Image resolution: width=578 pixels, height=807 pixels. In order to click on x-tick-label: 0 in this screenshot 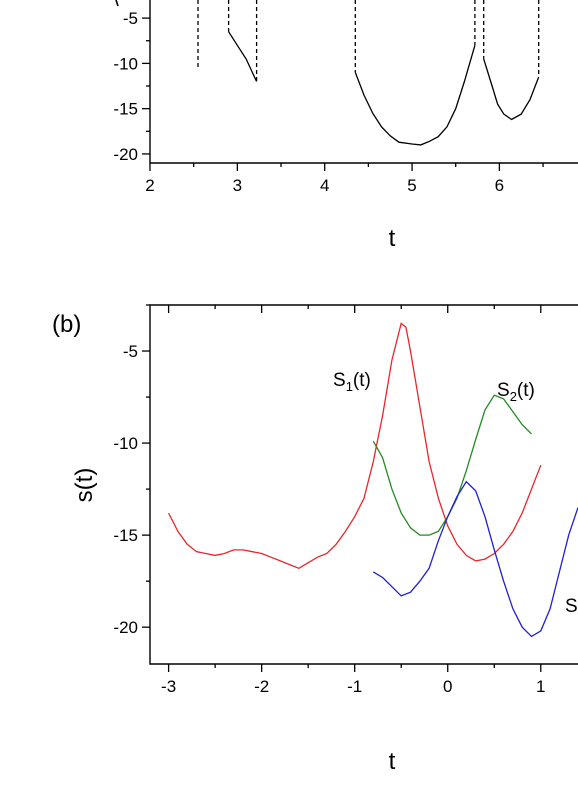, I will do `click(447, 686)`.